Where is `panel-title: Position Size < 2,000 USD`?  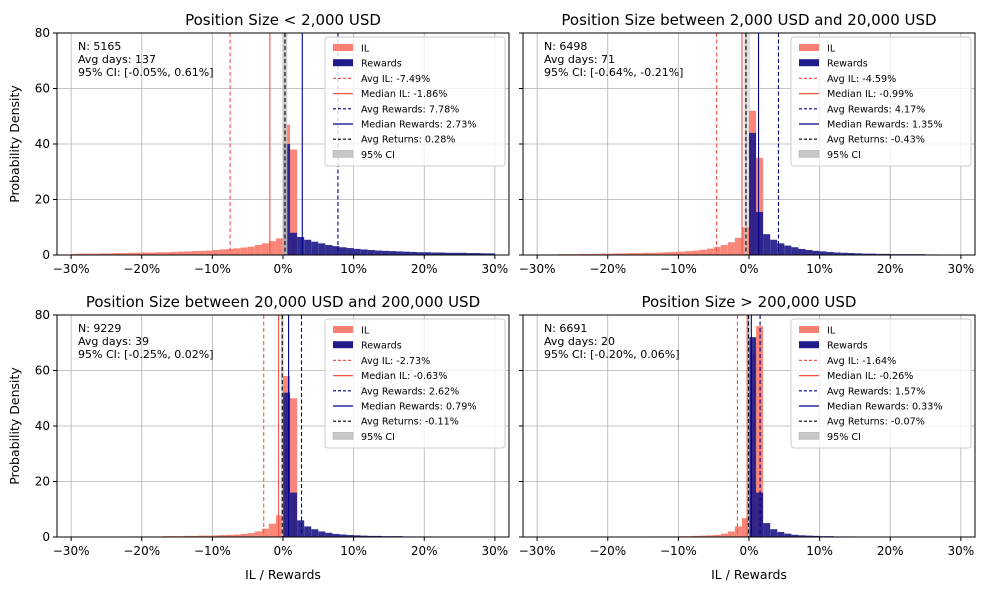
panel-title: Position Size < 2,000 USD is located at coordinates (283, 20).